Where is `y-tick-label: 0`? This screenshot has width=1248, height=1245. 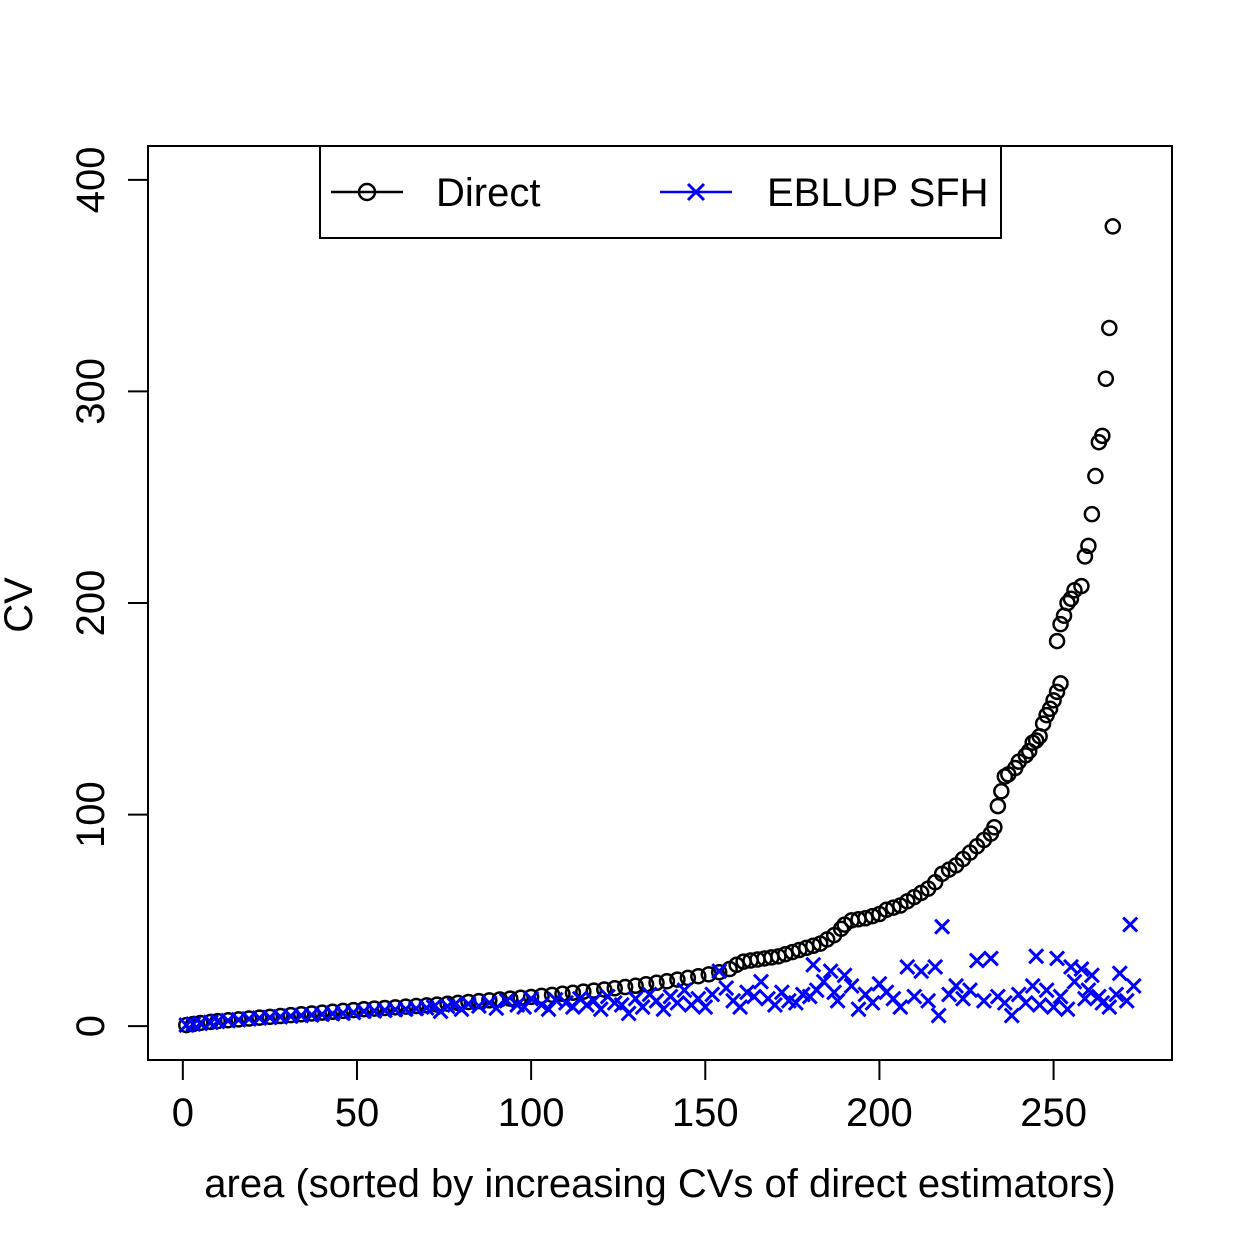 y-tick-label: 0 is located at coordinates (91, 1026).